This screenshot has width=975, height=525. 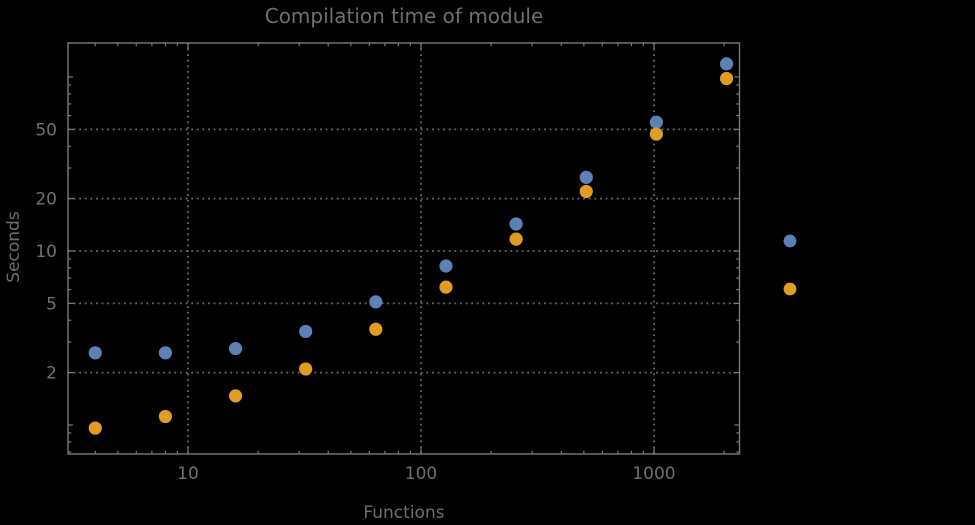 What do you see at coordinates (46, 200) in the screenshot?
I see `y-tick-label-20: 20` at bounding box center [46, 200].